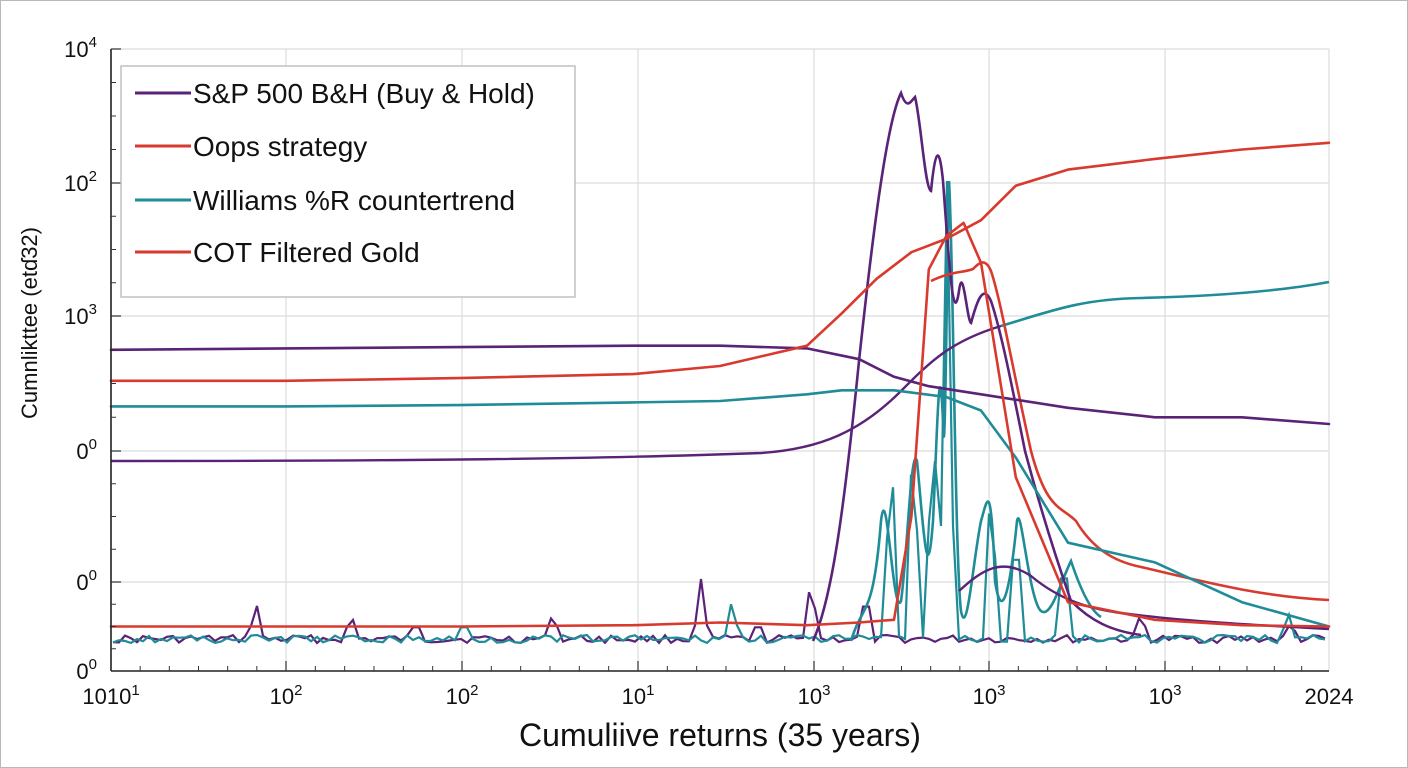 The height and width of the screenshot is (768, 1408). I want to click on y-tick-label: 10², so click(80, 182).